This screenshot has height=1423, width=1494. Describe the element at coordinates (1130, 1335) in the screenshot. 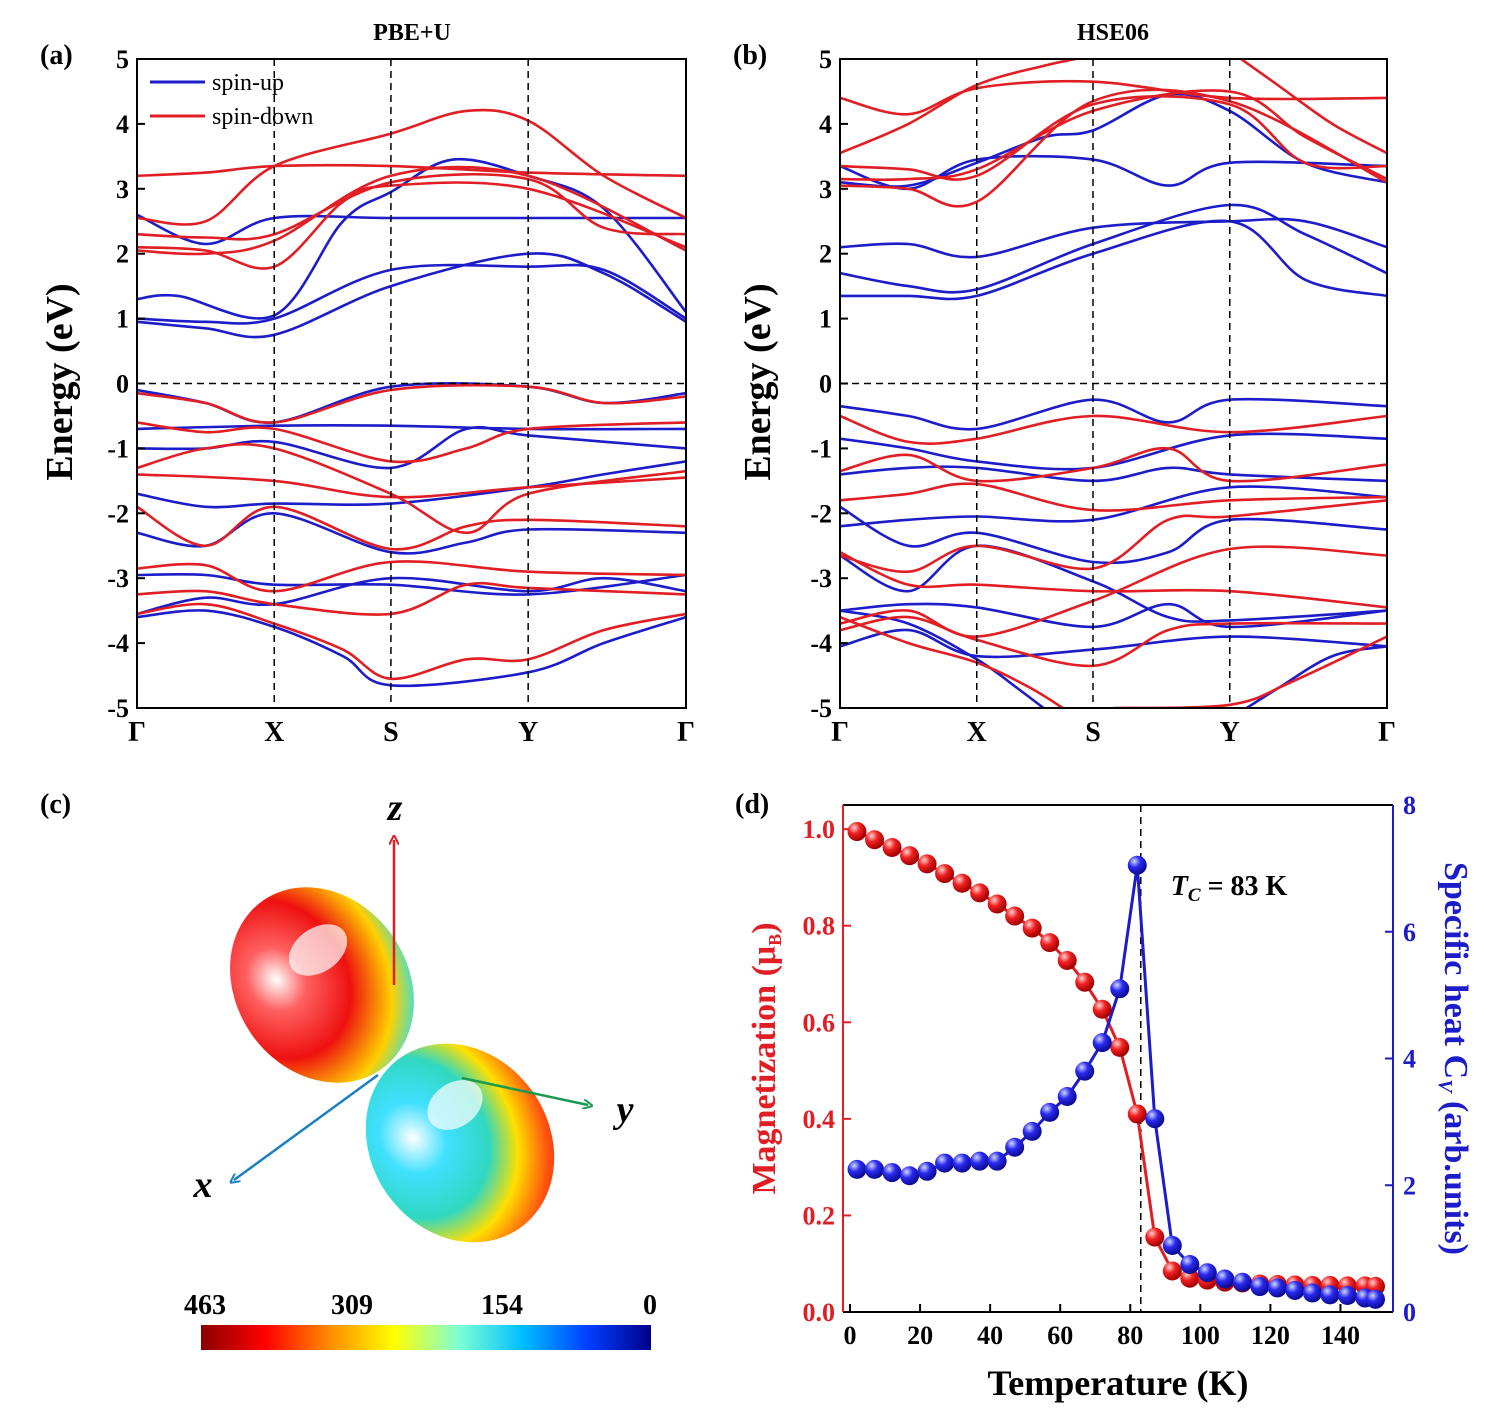

I see `x-tick-label: 80` at that location.